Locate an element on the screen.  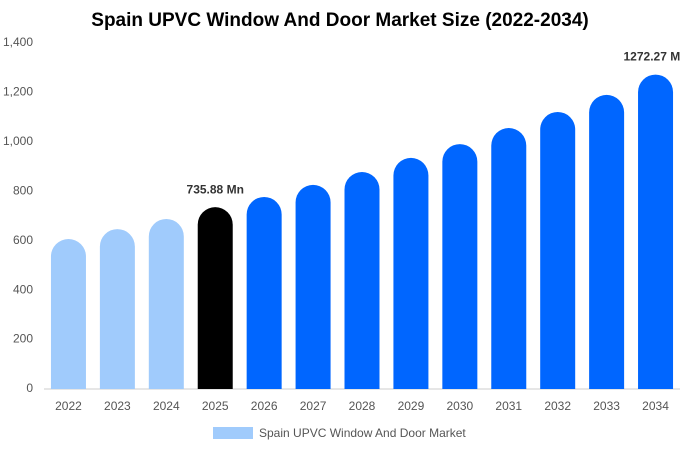
x-tick-label: 2034 is located at coordinates (655, 406).